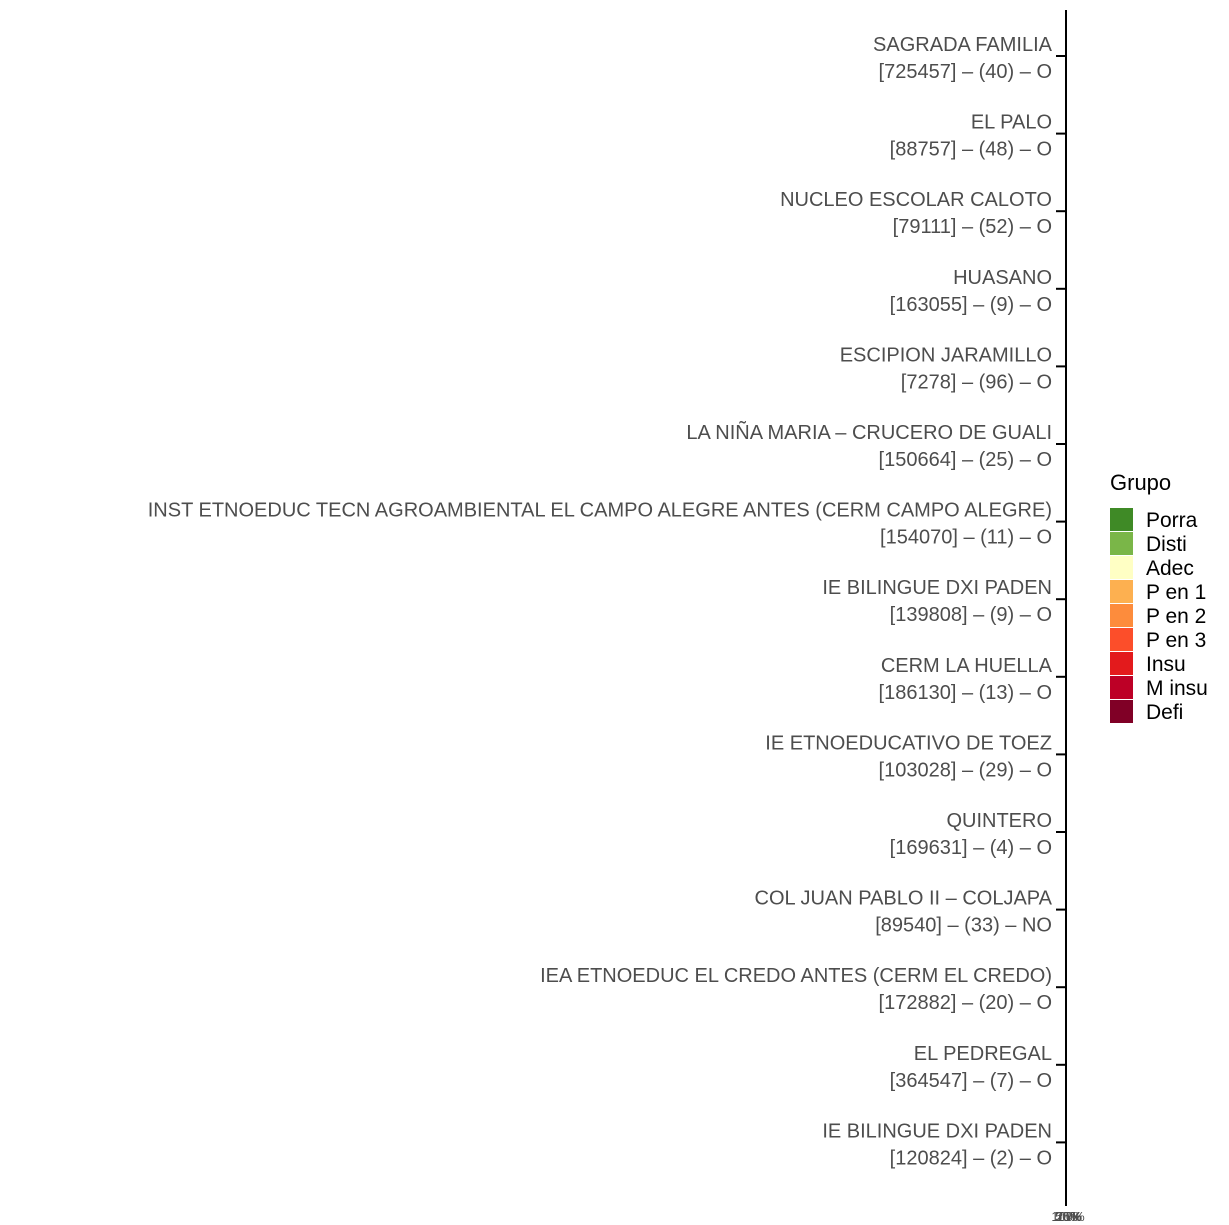 Image resolution: width=1229 pixels, height=1225 pixels. Describe the element at coordinates (972, 227) in the screenshot. I see `category-info-label: [79111] – (52) – O` at that location.